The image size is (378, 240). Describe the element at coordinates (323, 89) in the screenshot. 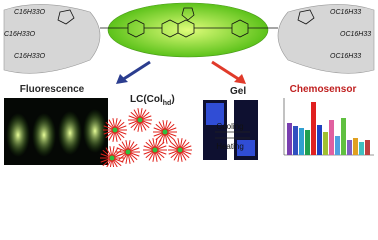

I see `panel-title: Chemosensor` at that location.